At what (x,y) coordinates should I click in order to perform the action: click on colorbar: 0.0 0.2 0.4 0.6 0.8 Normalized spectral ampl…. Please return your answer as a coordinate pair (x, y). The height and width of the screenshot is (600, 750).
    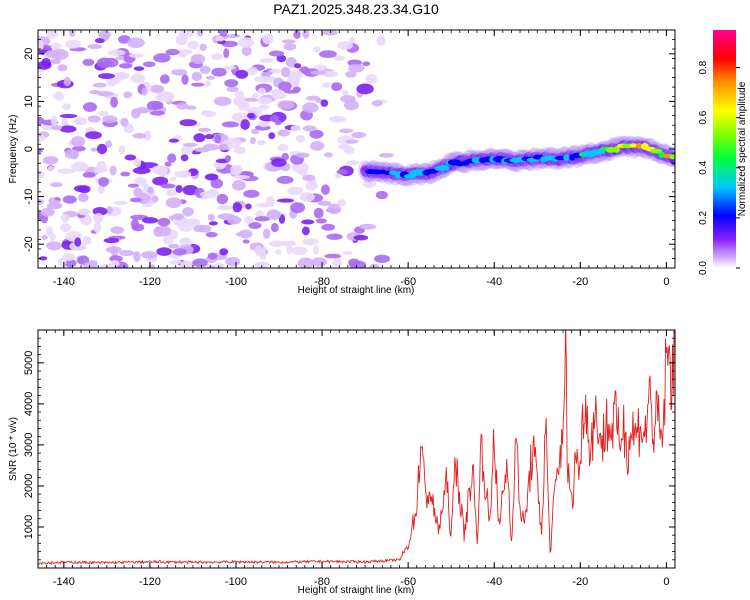
    Looking at the image, I should click on (723, 152).